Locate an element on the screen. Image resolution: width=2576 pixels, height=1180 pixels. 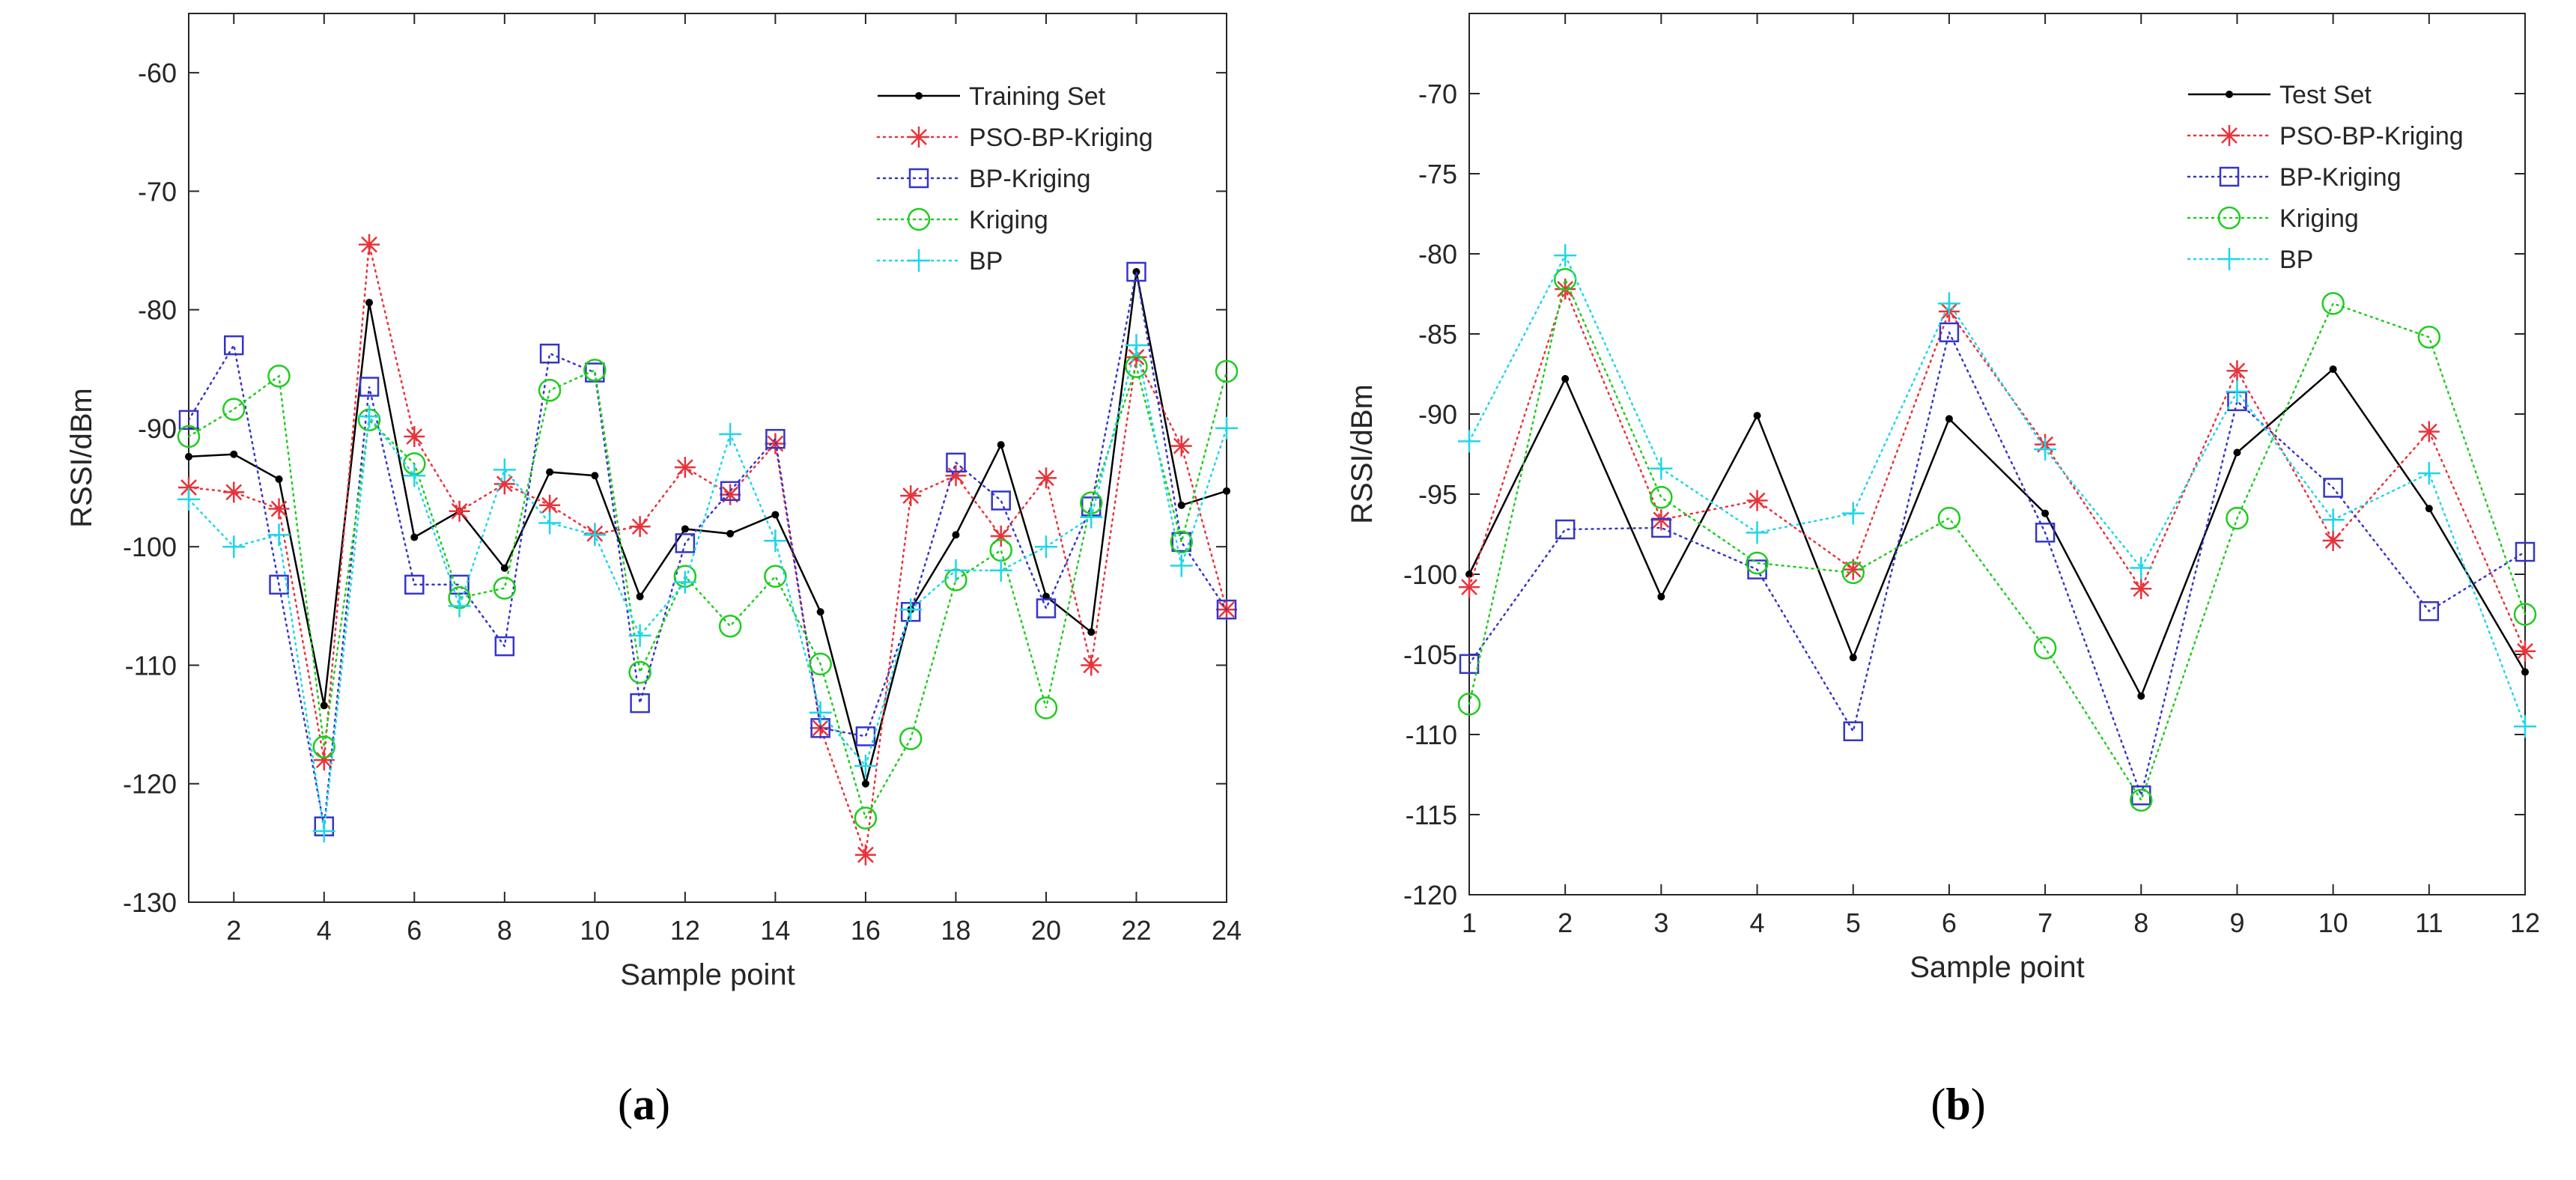
x-tick-label: 20 is located at coordinates (1046, 930).